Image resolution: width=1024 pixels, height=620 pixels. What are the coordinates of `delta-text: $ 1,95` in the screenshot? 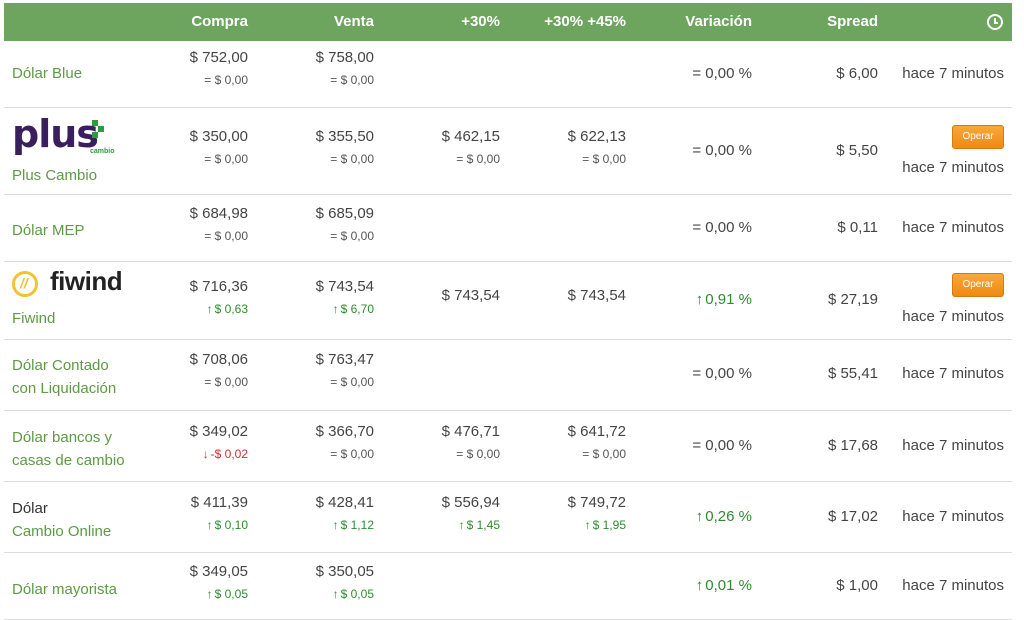 It's located at (609, 525).